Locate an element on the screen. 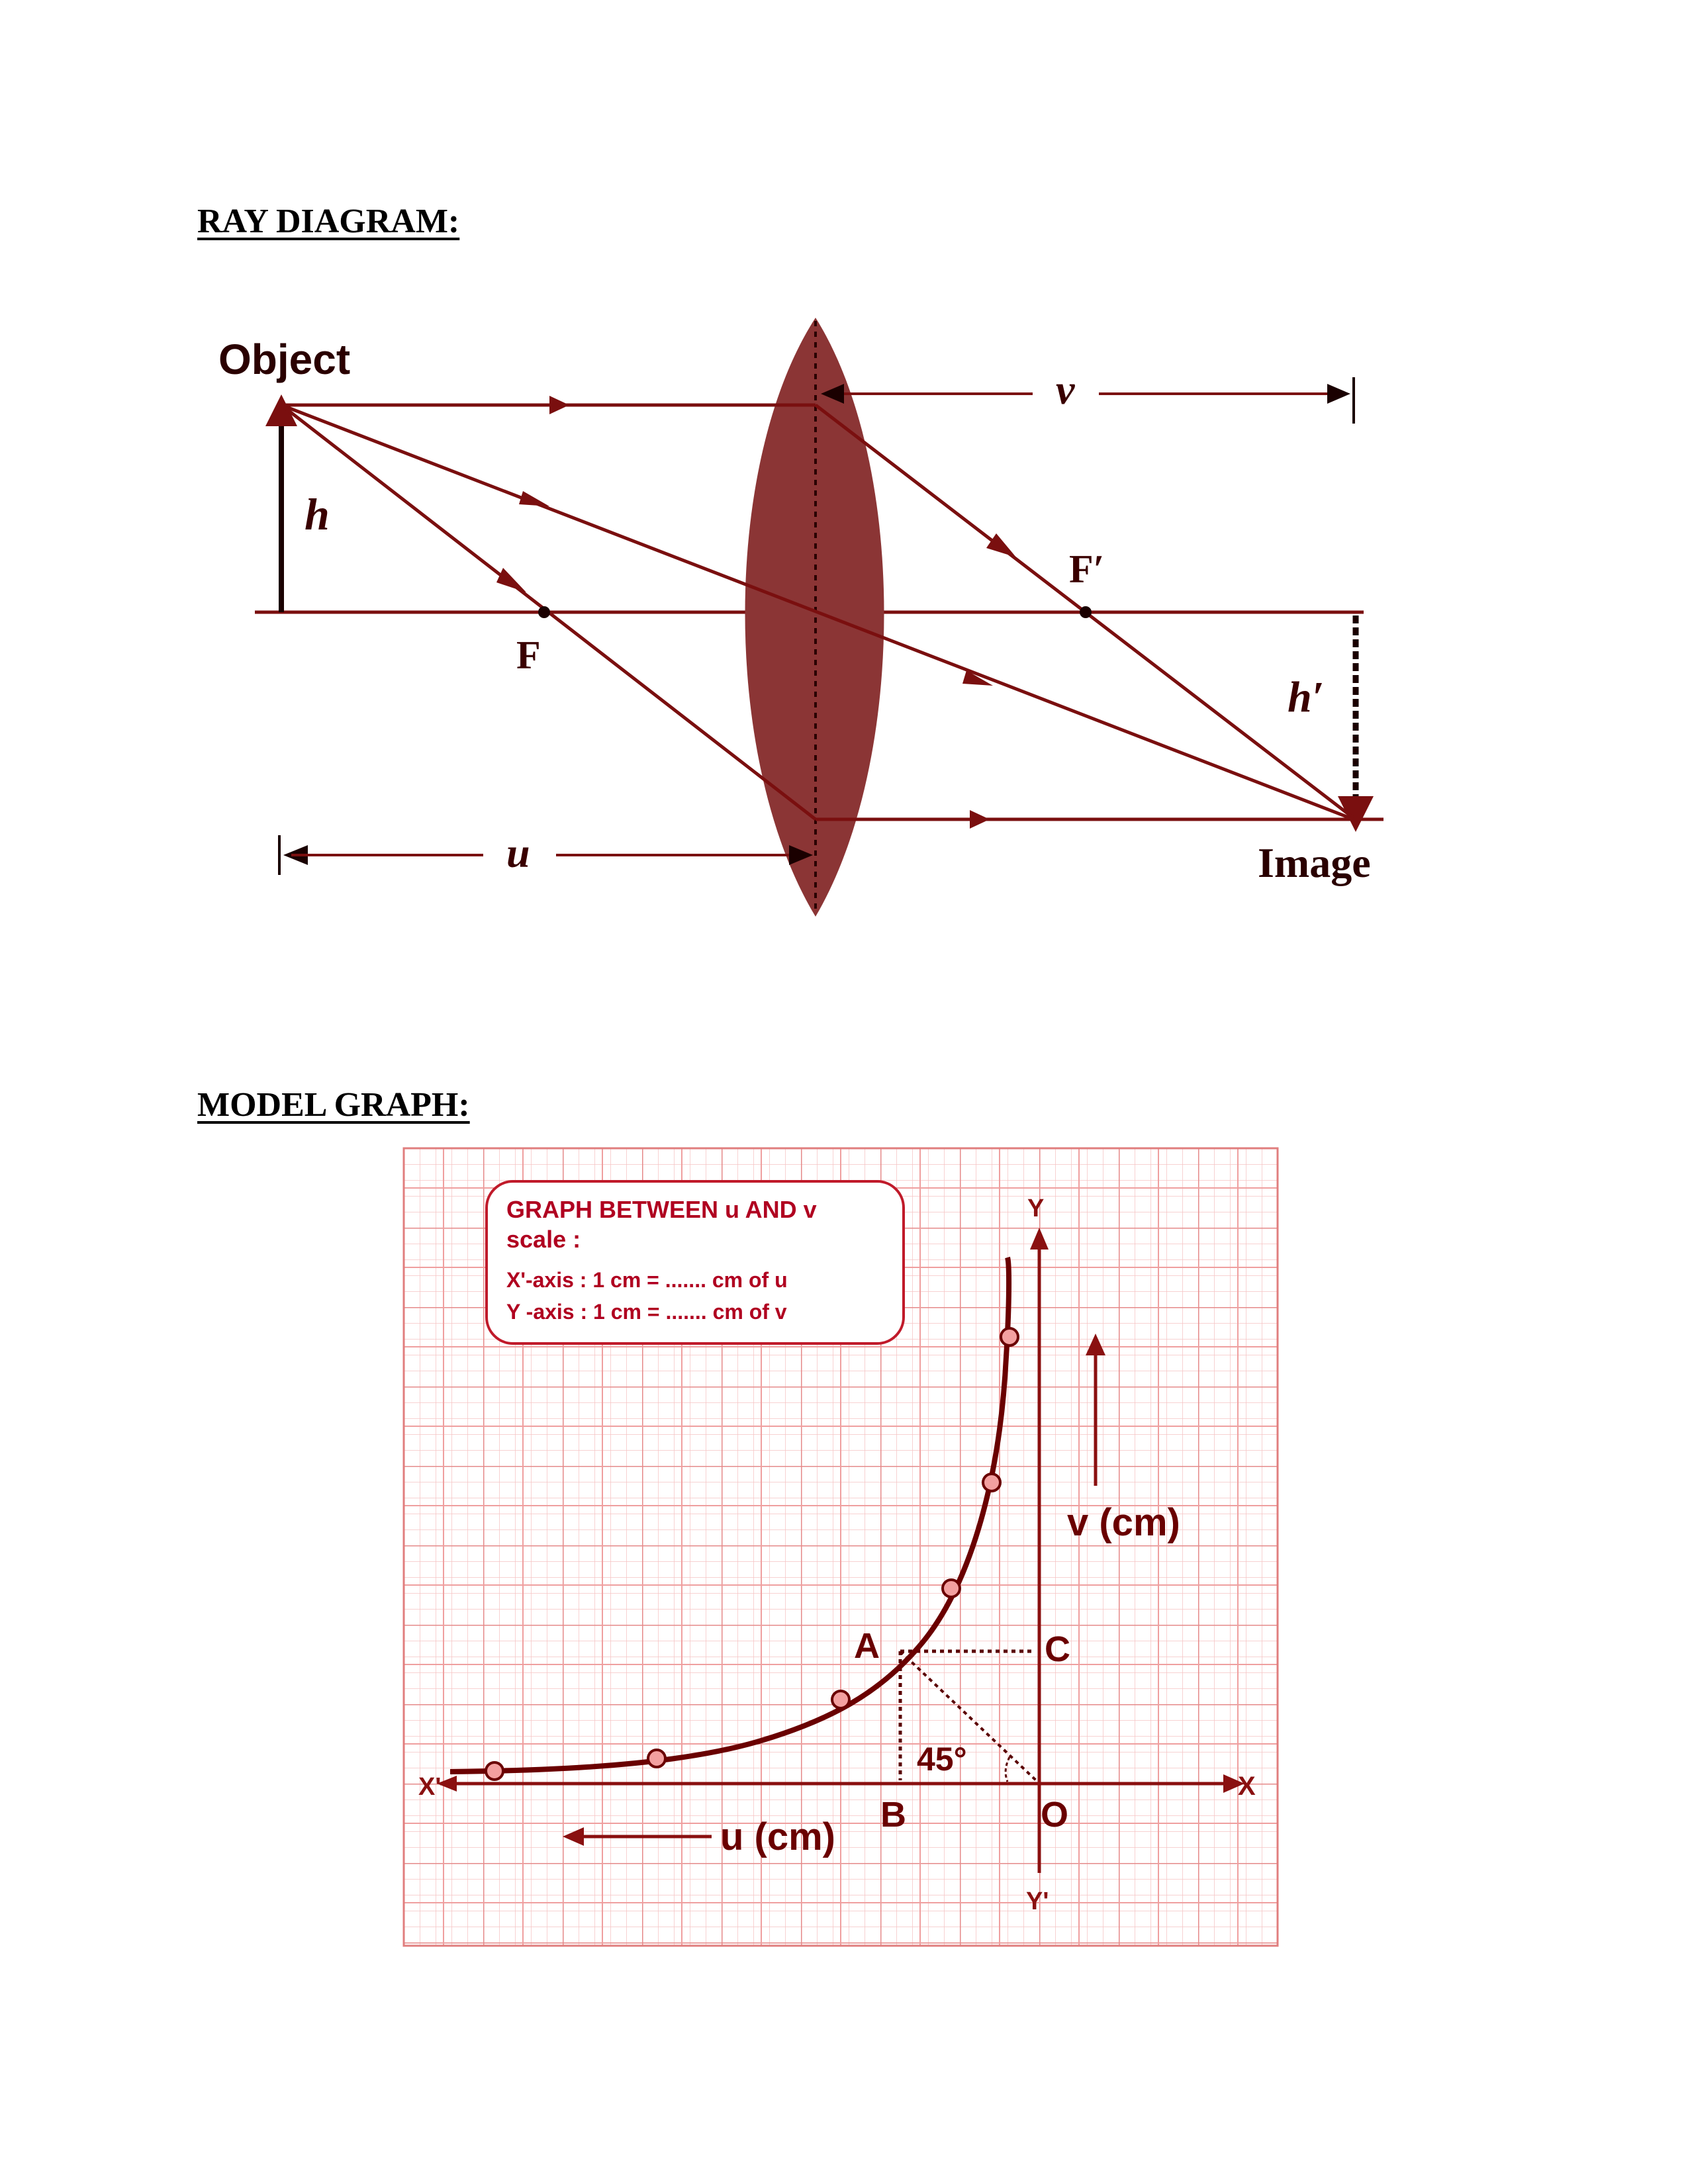 This screenshot has height=2184, width=1688. u-cm-label: u (cm) is located at coordinates (777, 1837).